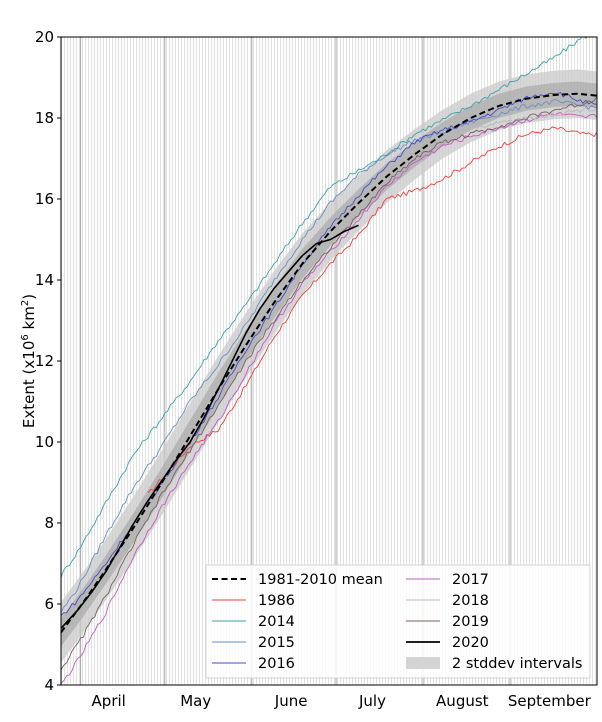 This screenshot has width=602, height=722. I want to click on x-month-label: August, so click(462, 701).